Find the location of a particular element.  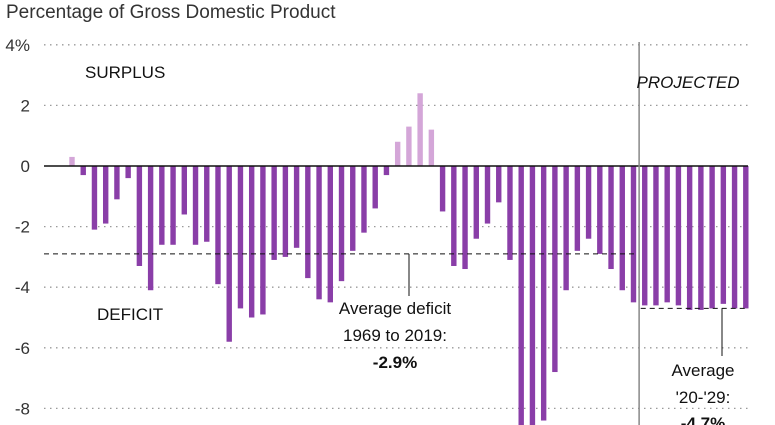

y-axis-ticks: 4% 2 0 -2 -4 -6 -8 is located at coordinates (17, 227).